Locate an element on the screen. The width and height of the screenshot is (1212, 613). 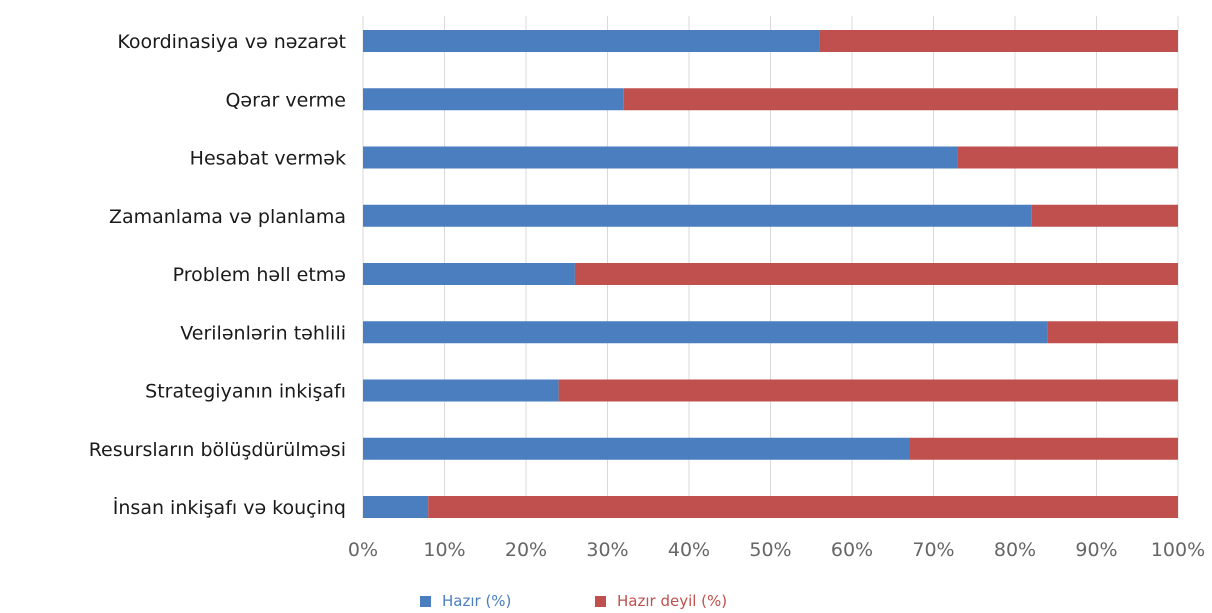
legend-label: Hazır deyil (%) is located at coordinates (672, 601).